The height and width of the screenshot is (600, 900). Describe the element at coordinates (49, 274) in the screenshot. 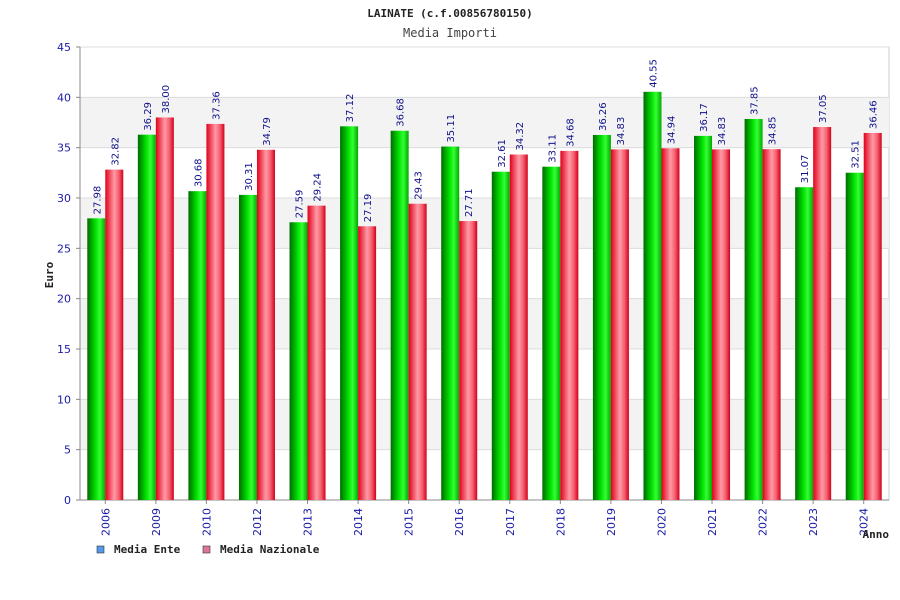

I see `y-axis-label: Euro` at that location.